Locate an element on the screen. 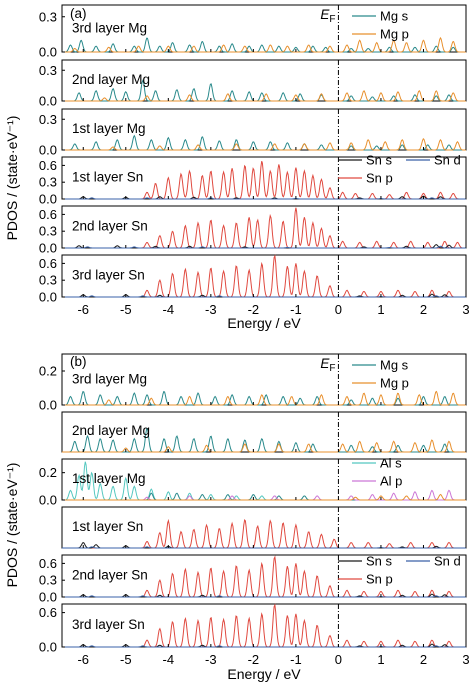  panel-layer-label: 3rd layer Sn is located at coordinates (108, 274).